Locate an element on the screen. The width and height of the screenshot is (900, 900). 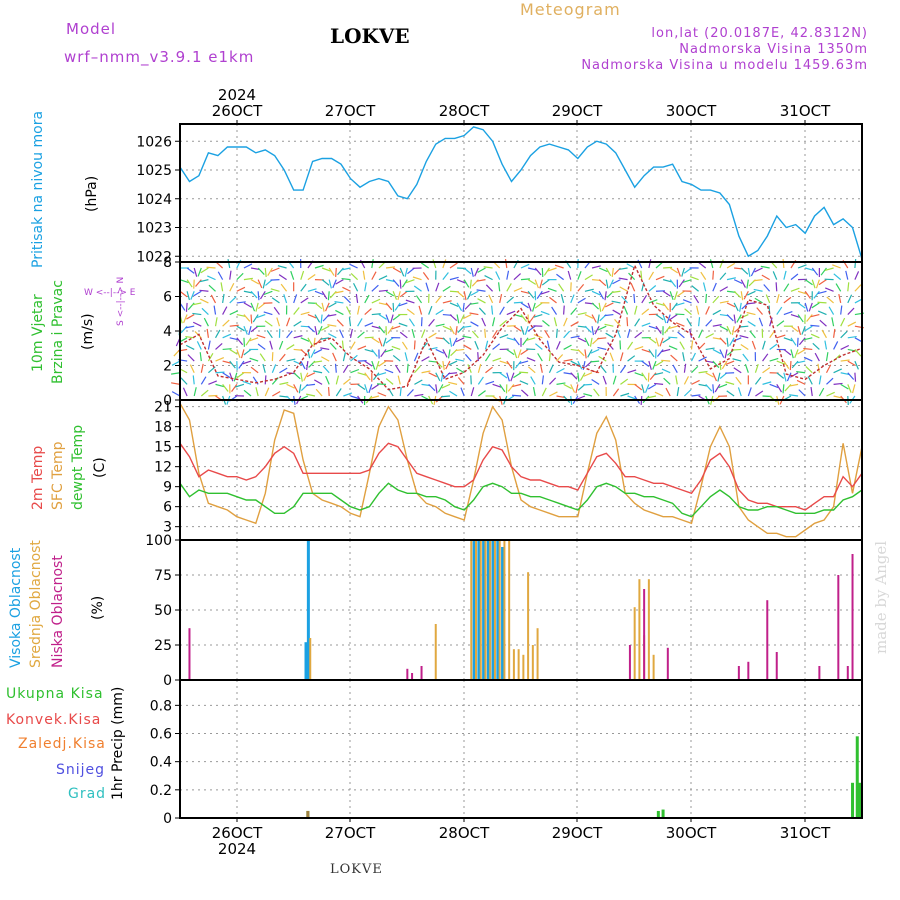
cloud-bar-low is located at coordinates (644, 634).